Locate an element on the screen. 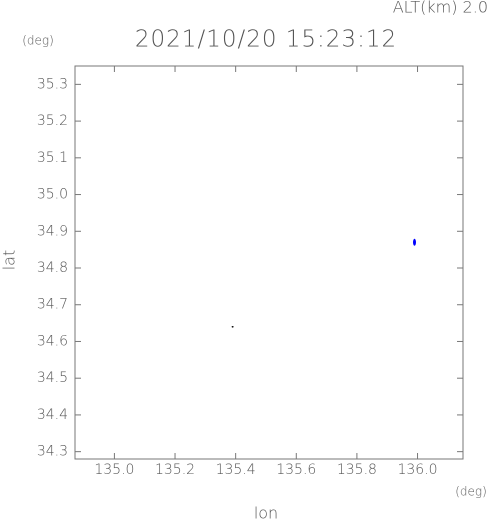 The height and width of the screenshot is (521, 491). x-tick-label: 136.0 is located at coordinates (417, 470).